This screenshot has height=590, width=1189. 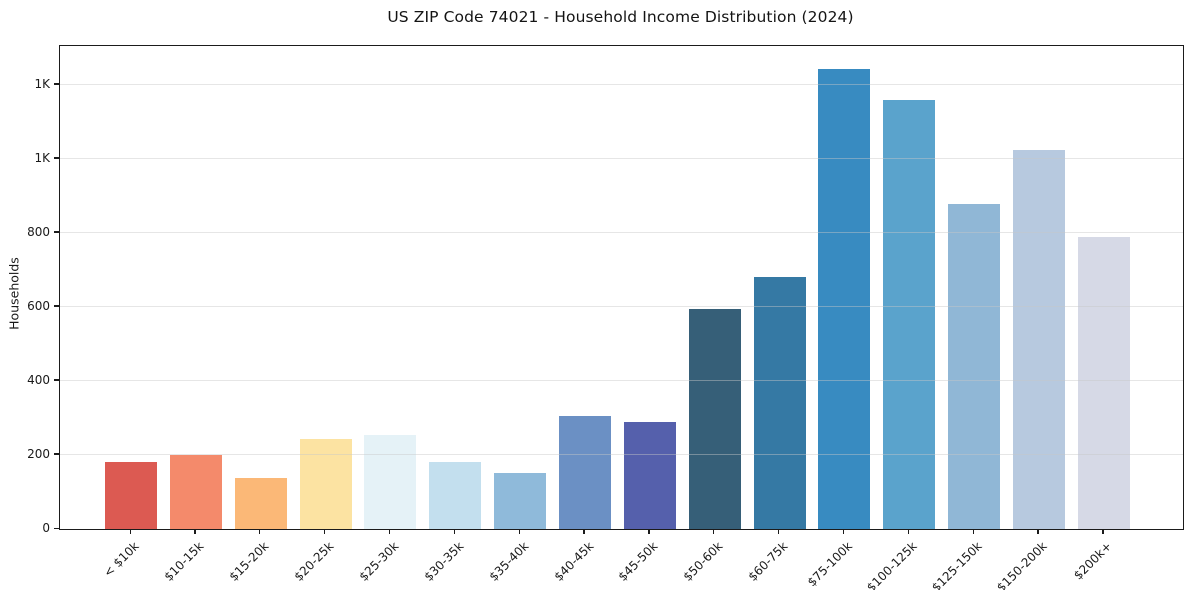 What do you see at coordinates (830, 564) in the screenshot?
I see `x-tick-label: $75-100k` at bounding box center [830, 564].